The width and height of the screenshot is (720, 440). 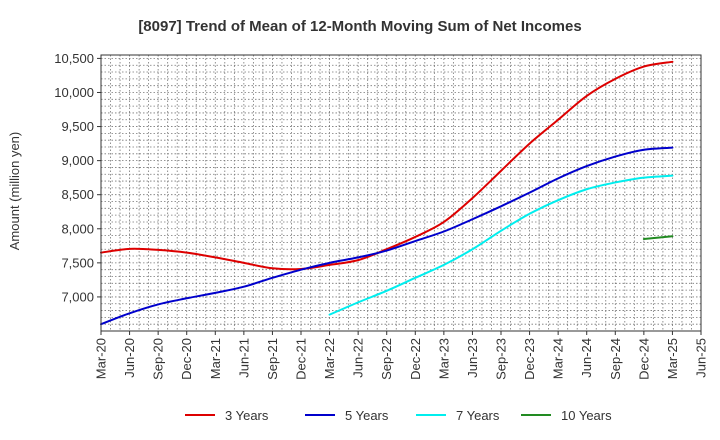 I want to click on y-axis-label: Amount (million yen), so click(x=14, y=191).